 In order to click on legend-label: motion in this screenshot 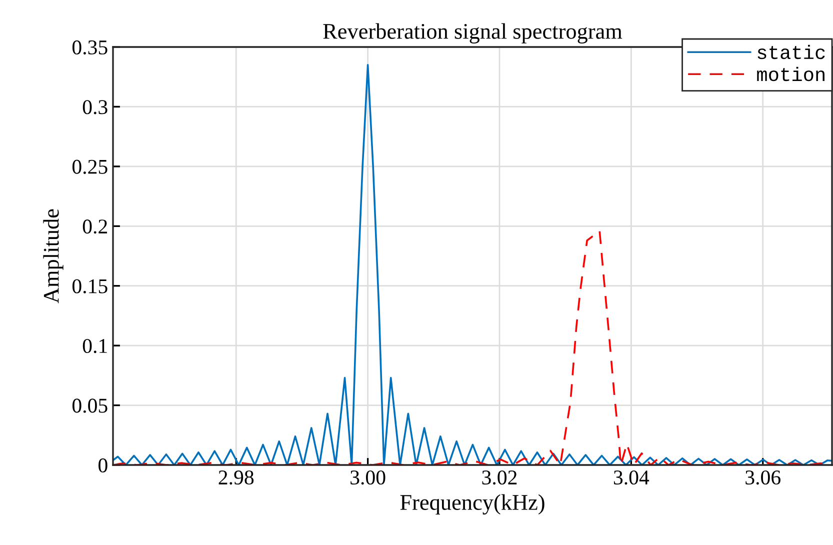, I will do `click(790, 74)`.